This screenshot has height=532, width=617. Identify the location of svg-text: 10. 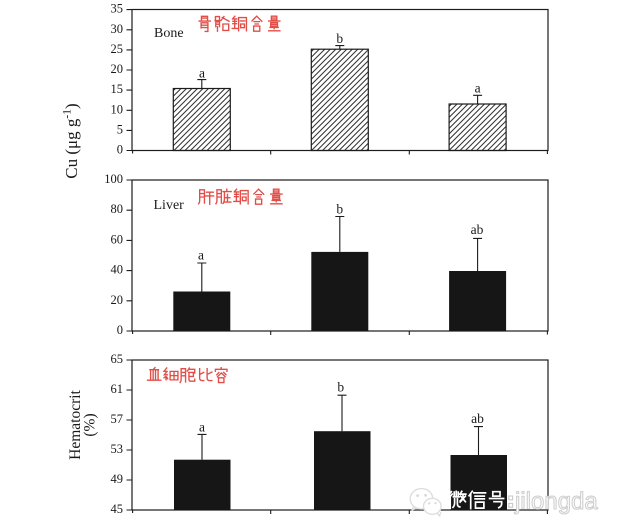
(117, 109).